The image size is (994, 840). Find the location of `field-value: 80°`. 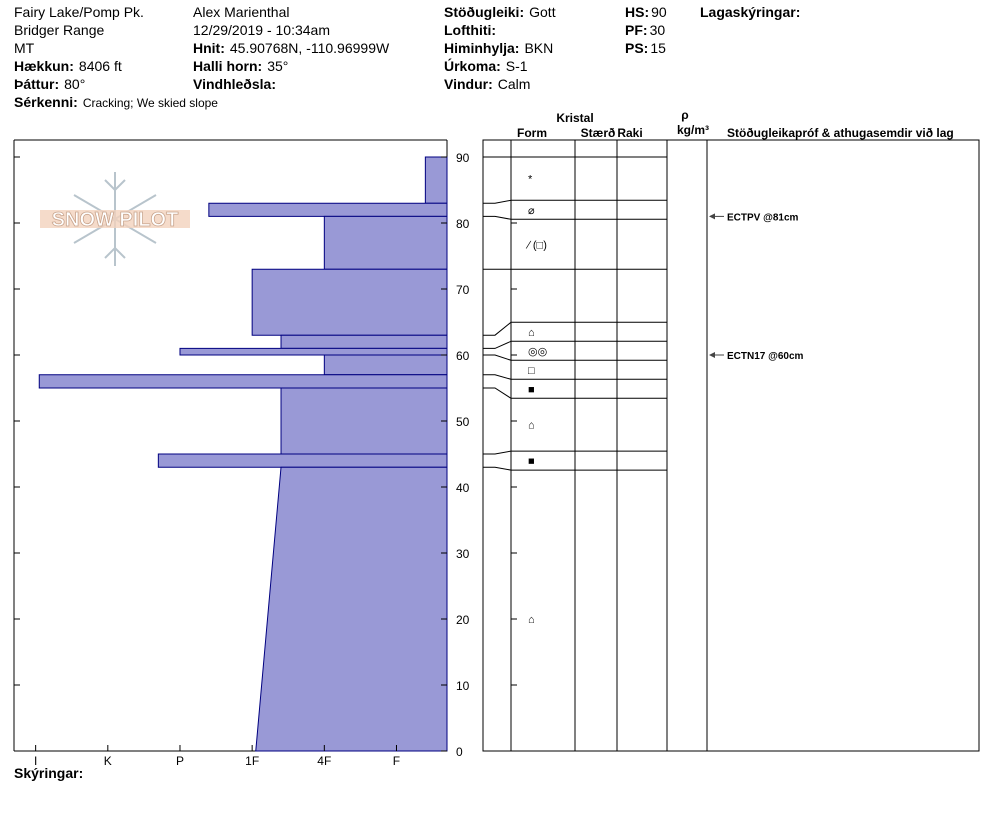

field-value: 80° is located at coordinates (74, 84).